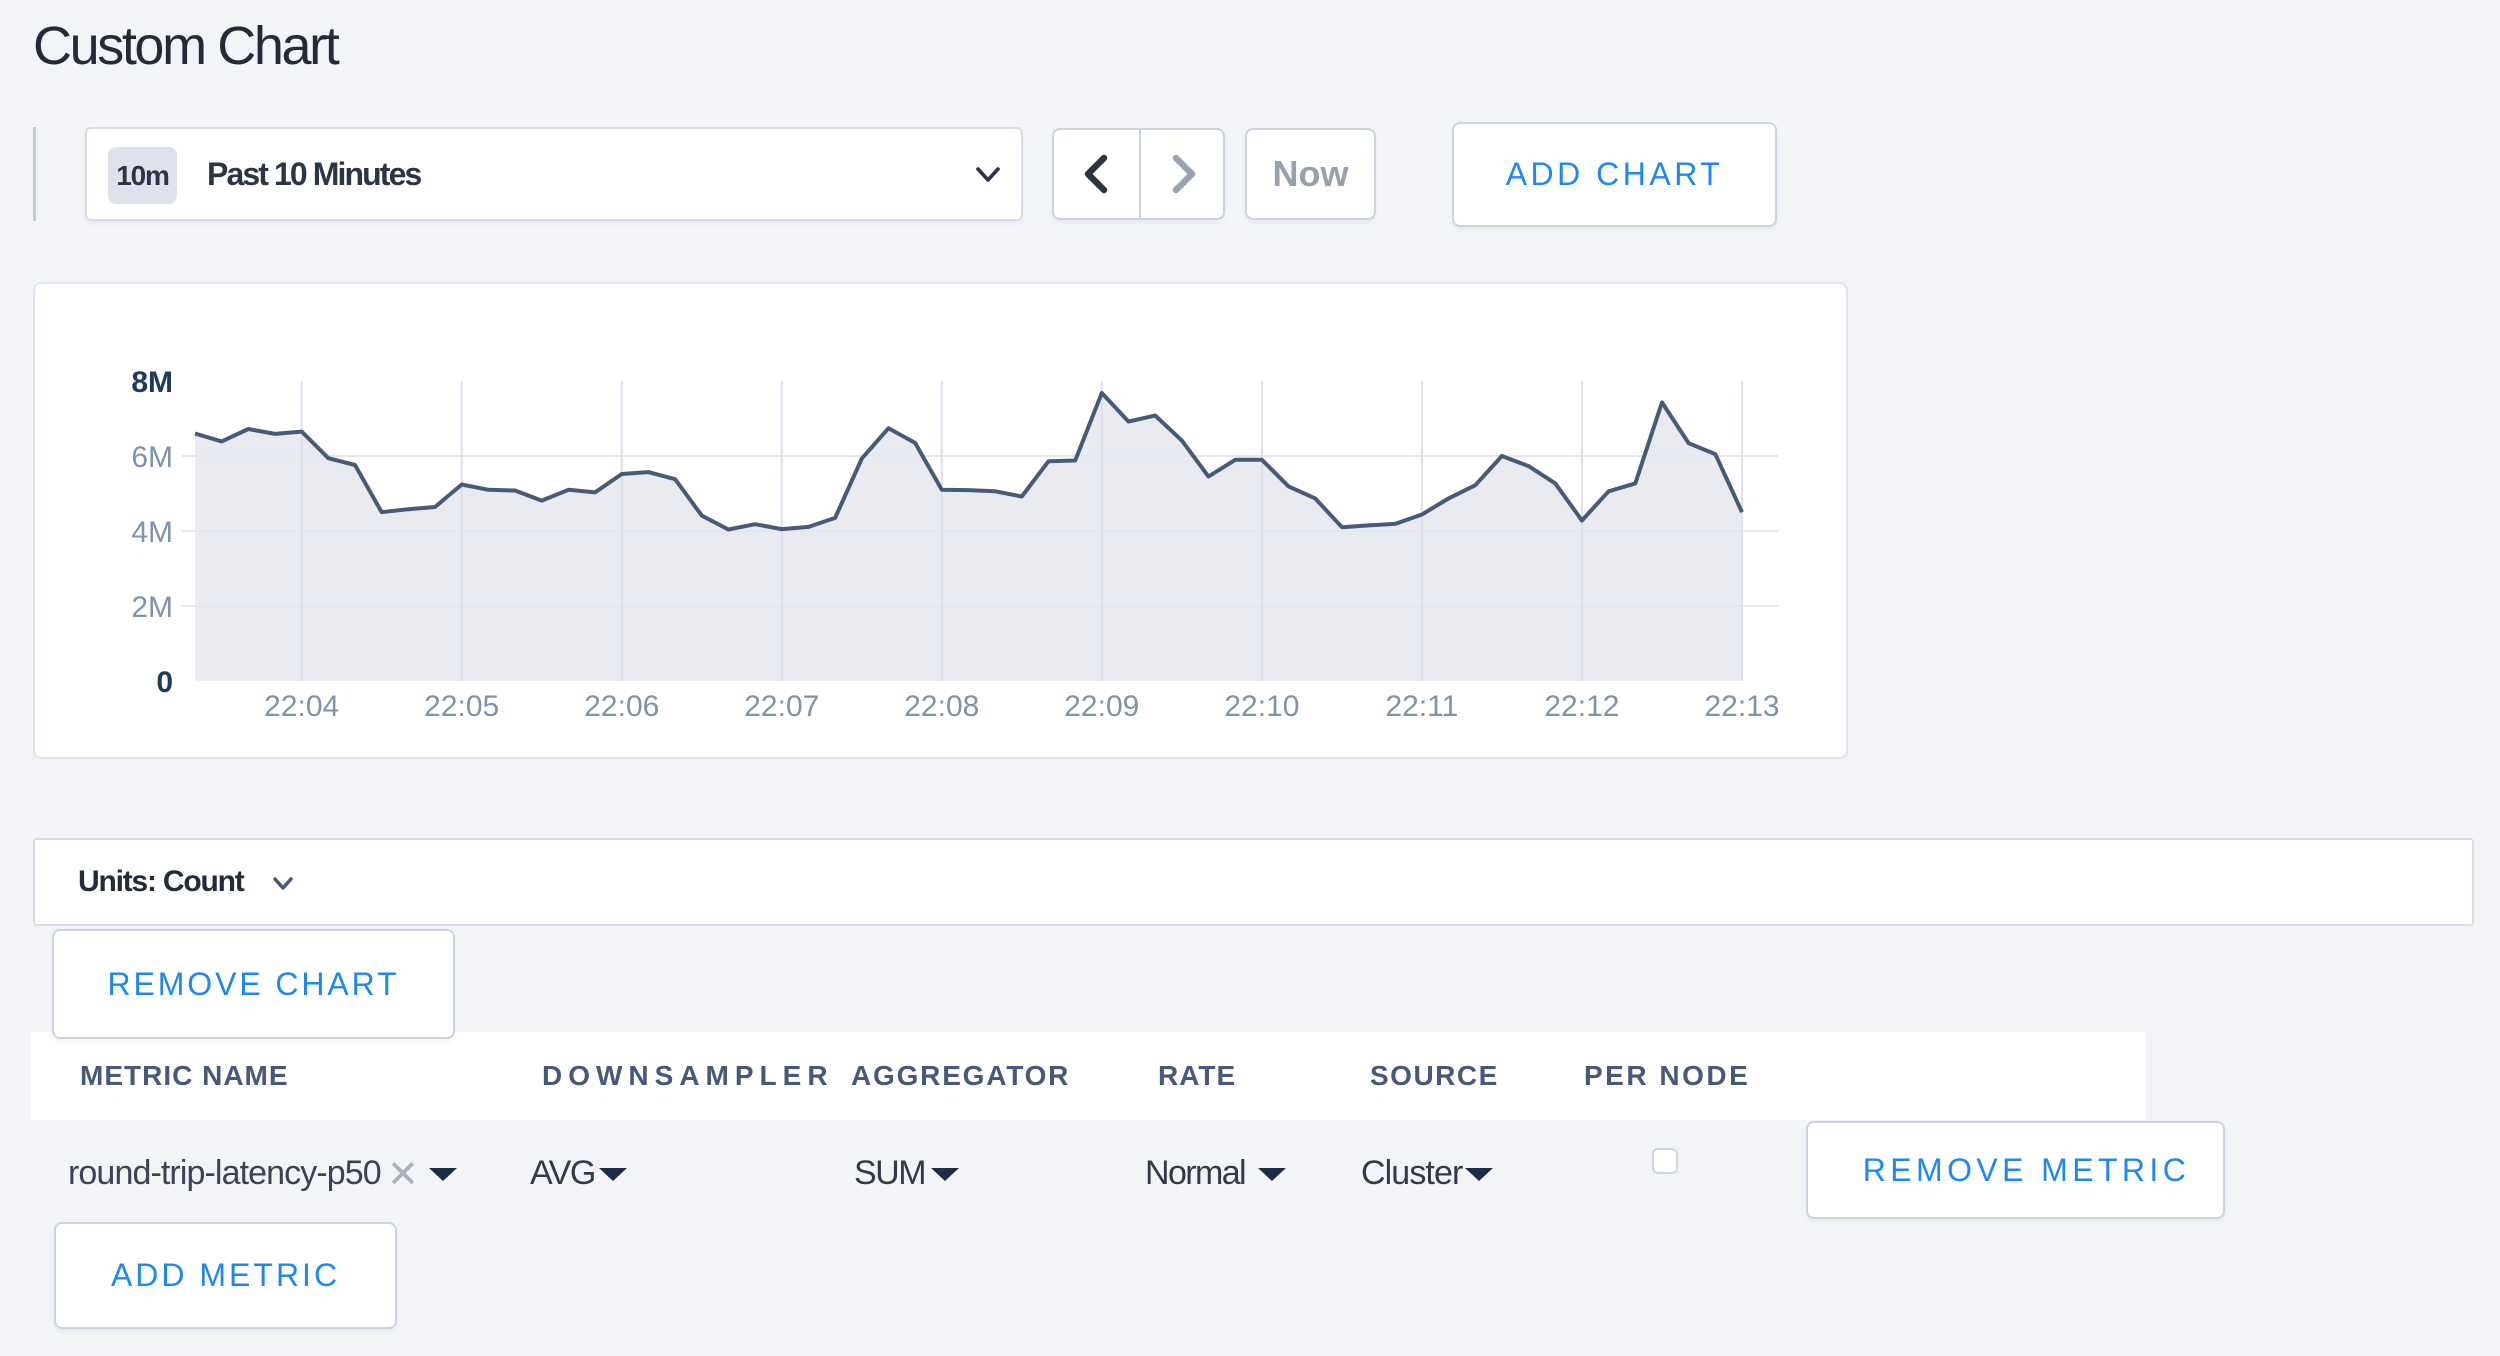 This screenshot has width=2500, height=1356. What do you see at coordinates (461, 706) in the screenshot?
I see `svg-text: 22:05` at bounding box center [461, 706].